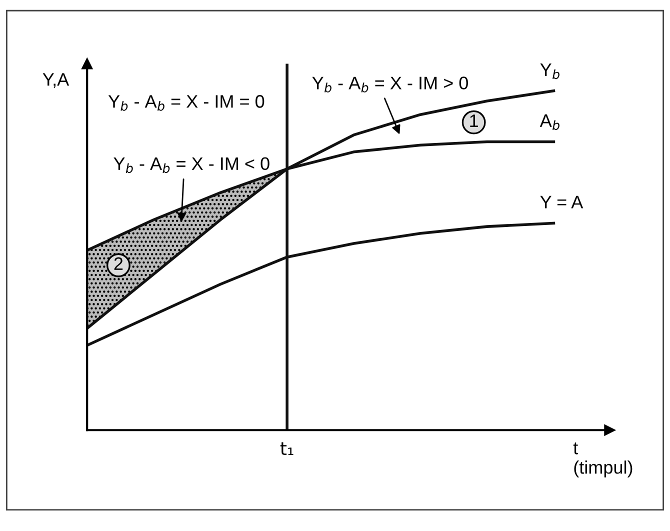 The height and width of the screenshot is (531, 670). What do you see at coordinates (474, 121) in the screenshot?
I see `annotation: 1` at bounding box center [474, 121].